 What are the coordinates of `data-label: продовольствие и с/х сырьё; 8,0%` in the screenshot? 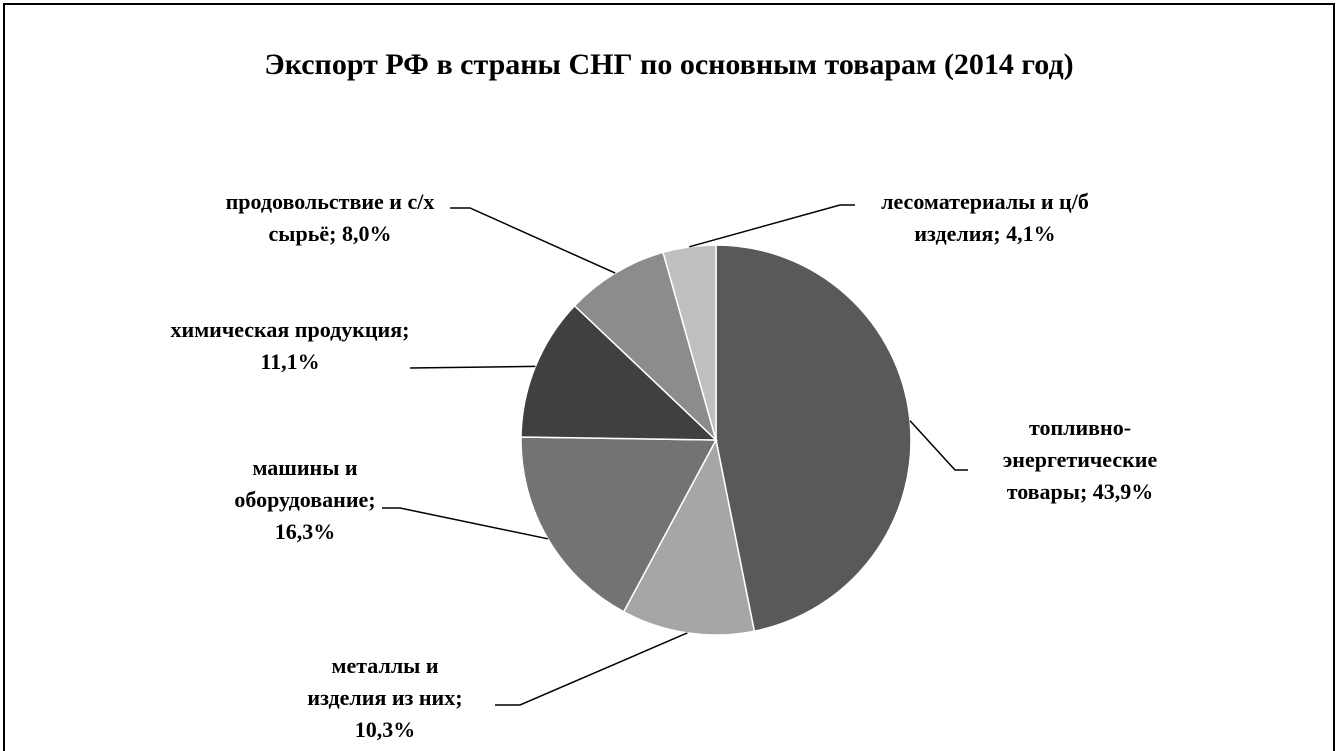 It's located at (330, 217).